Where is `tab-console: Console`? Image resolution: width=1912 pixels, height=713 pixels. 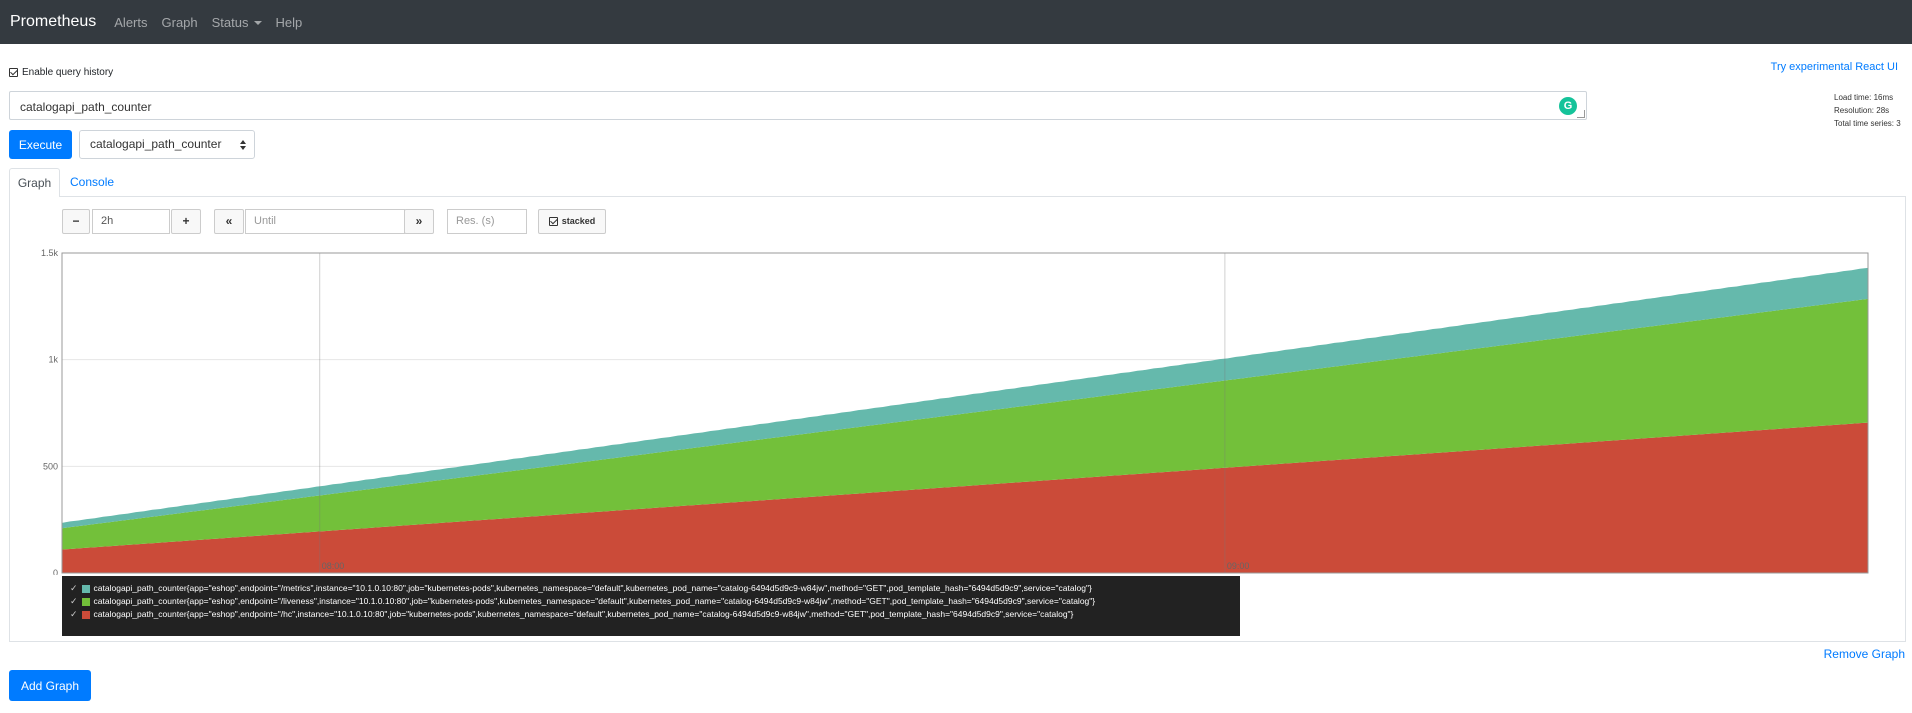 tab-console: Console is located at coordinates (92, 182).